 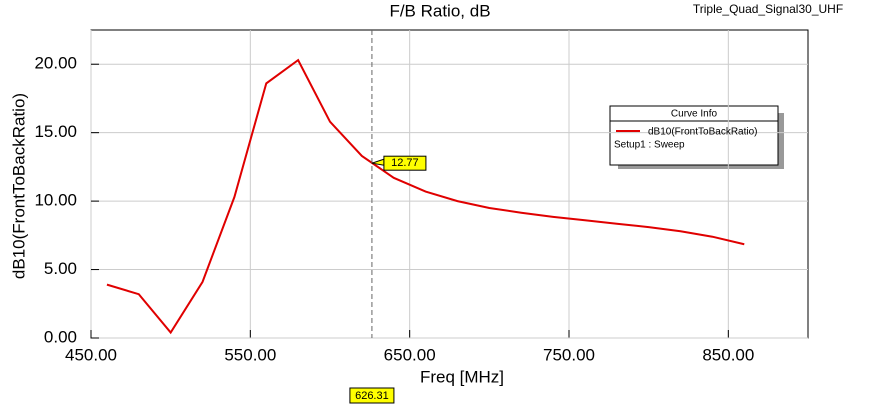 What do you see at coordinates (649, 145) in the screenshot?
I see `legend-note: Setup1 : Sweep` at bounding box center [649, 145].